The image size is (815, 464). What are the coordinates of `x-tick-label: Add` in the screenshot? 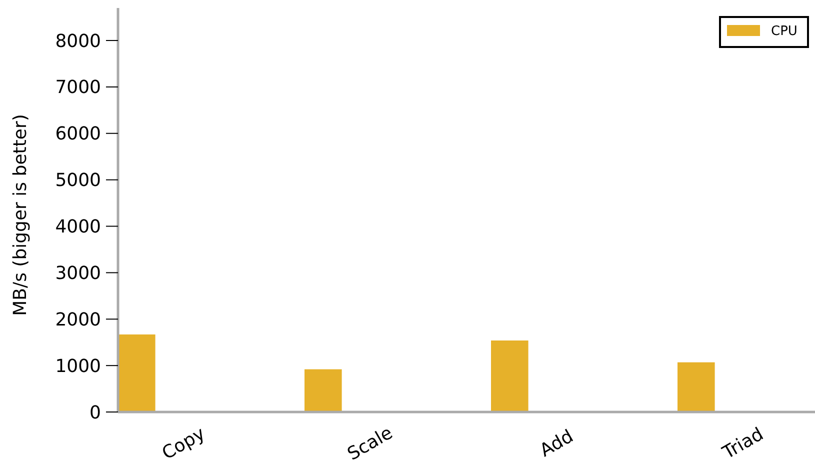 It's located at (557, 444).